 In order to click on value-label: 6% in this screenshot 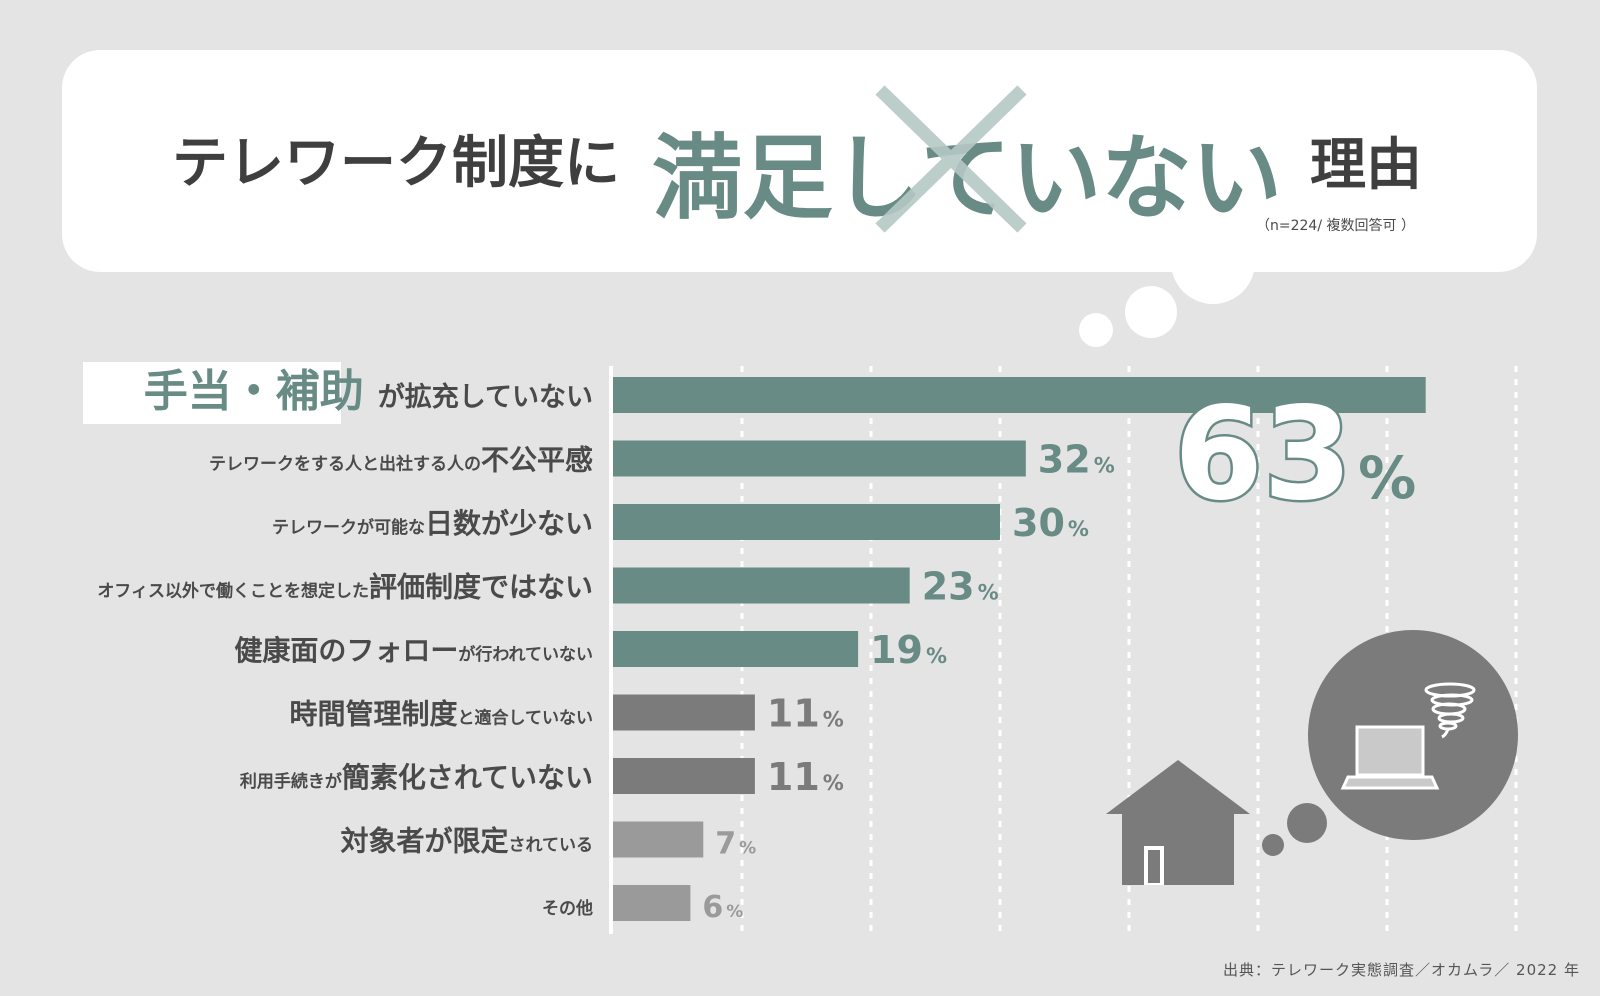, I will do `click(722, 907)`.